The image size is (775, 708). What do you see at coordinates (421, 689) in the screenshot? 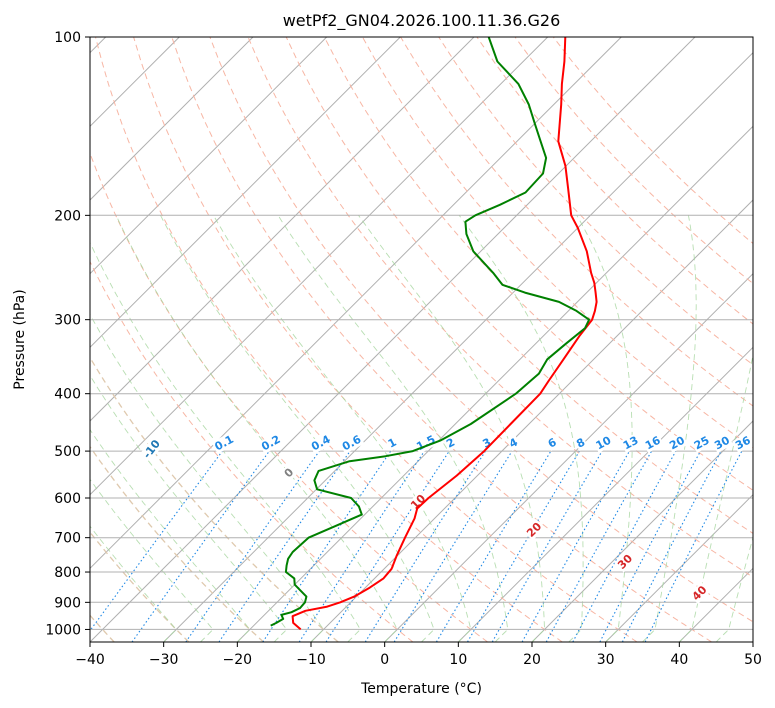
I see `x-axis-label: Temperature (°C)` at bounding box center [421, 689].